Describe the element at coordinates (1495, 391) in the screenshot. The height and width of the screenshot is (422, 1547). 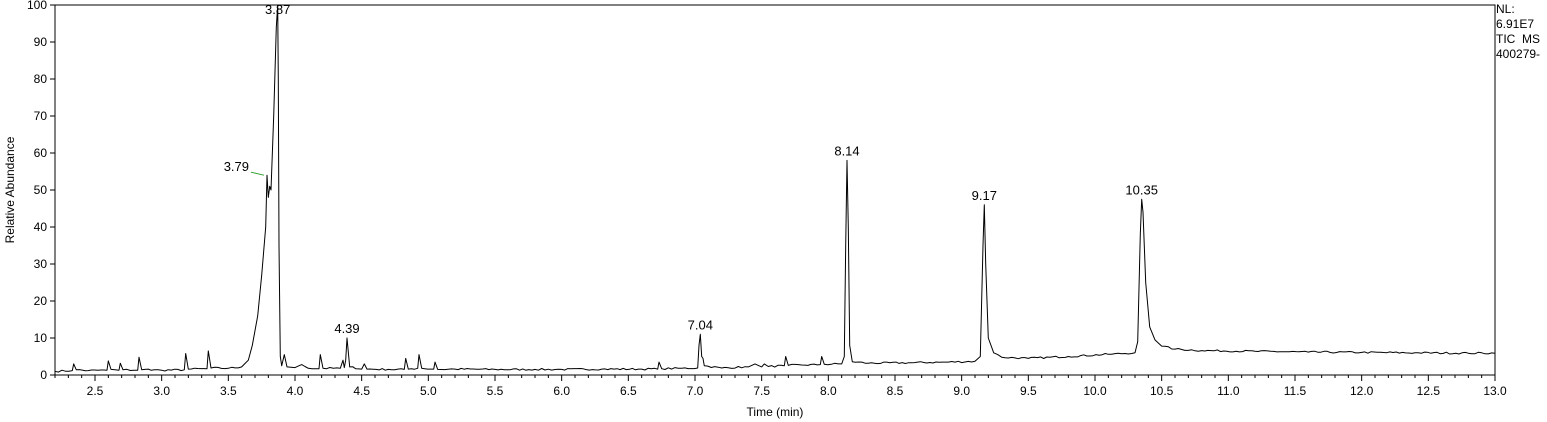
I see `x-tick-label: 13.0` at that location.